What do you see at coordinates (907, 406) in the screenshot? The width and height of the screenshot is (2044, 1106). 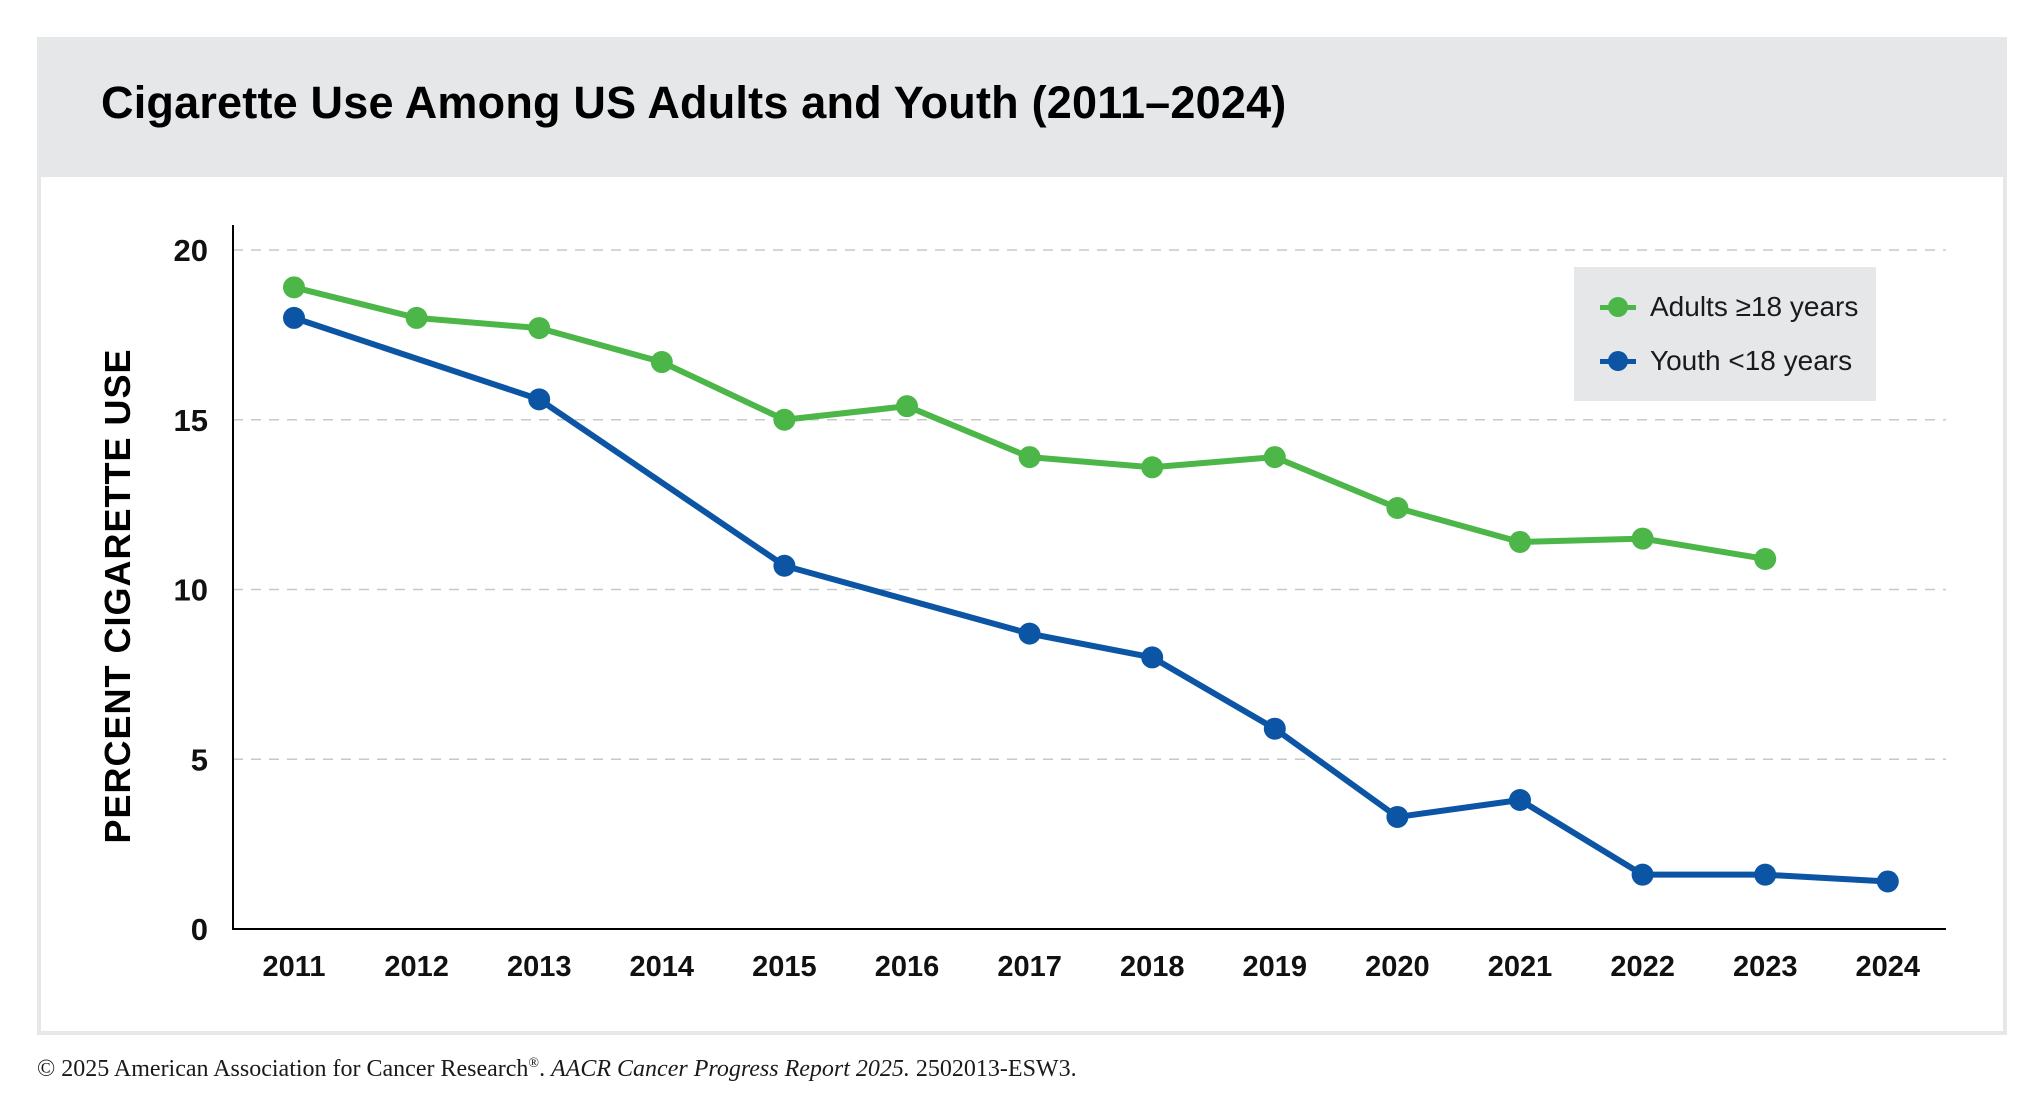 I see `data-point-adults-2016` at bounding box center [907, 406].